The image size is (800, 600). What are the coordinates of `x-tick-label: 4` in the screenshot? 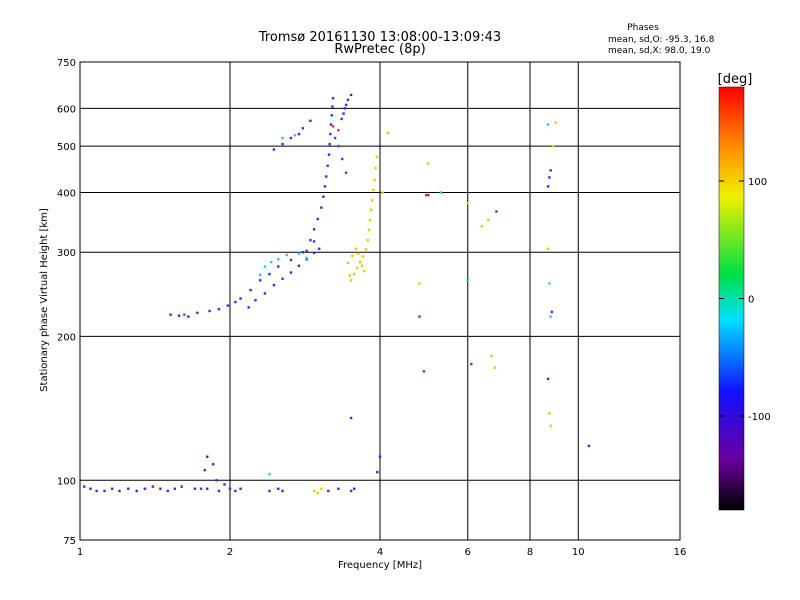 It's located at (380, 552).